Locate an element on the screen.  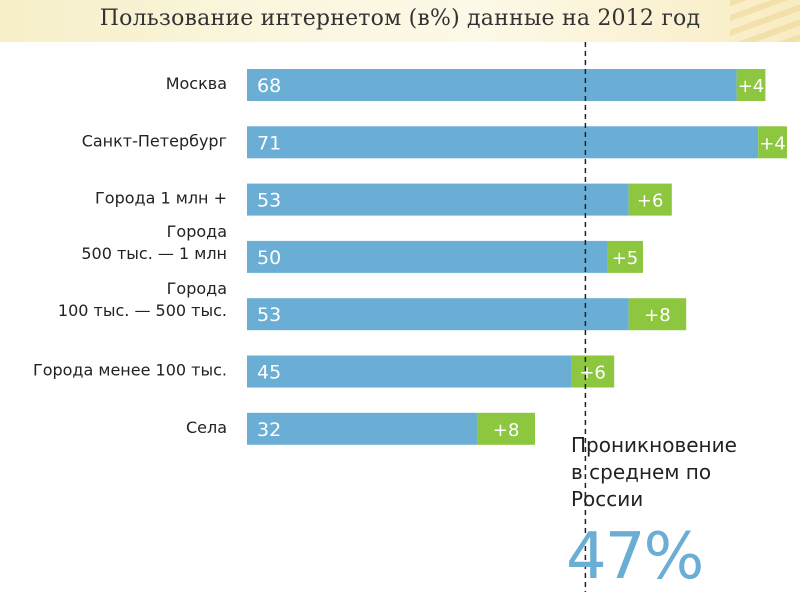
category-label: Города менее 100 тыс. is located at coordinates (130, 370).